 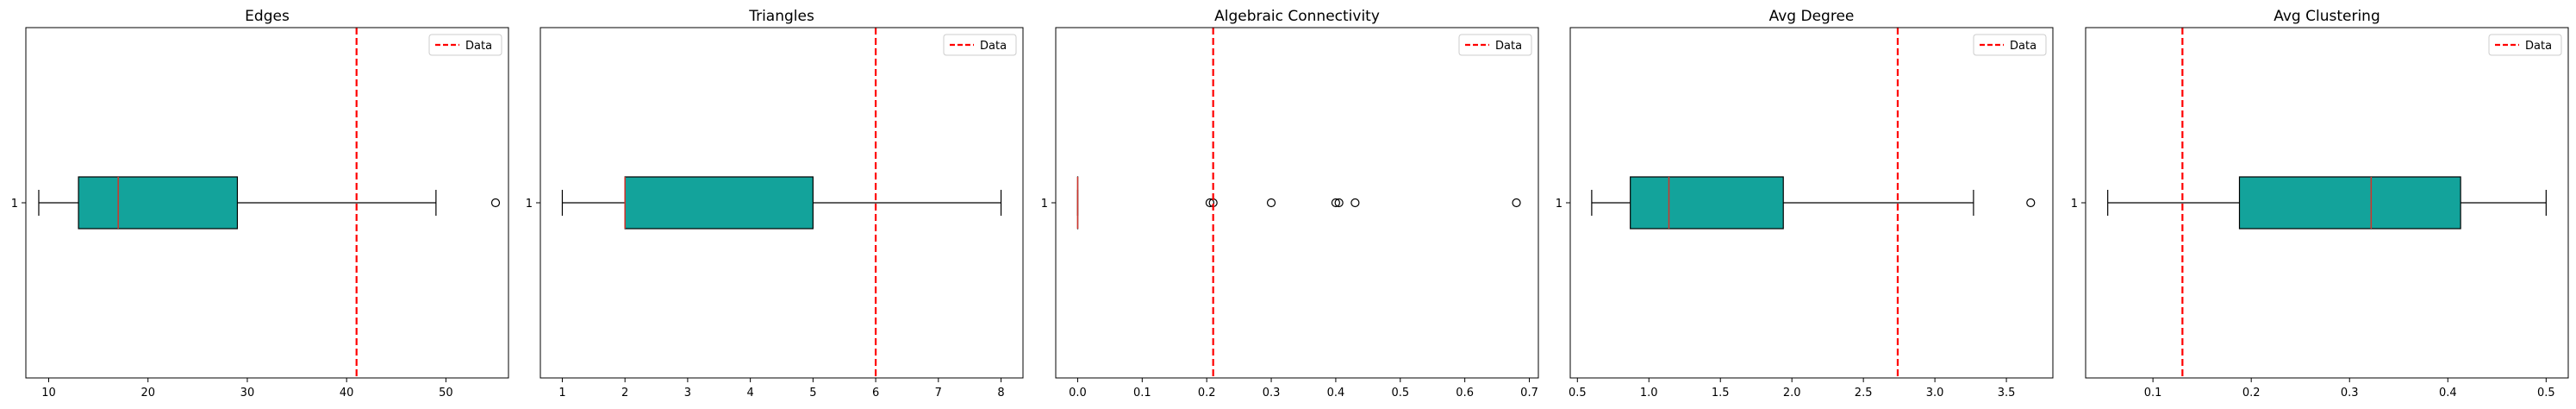 I want to click on x-tick-label: 3, so click(x=687, y=393).